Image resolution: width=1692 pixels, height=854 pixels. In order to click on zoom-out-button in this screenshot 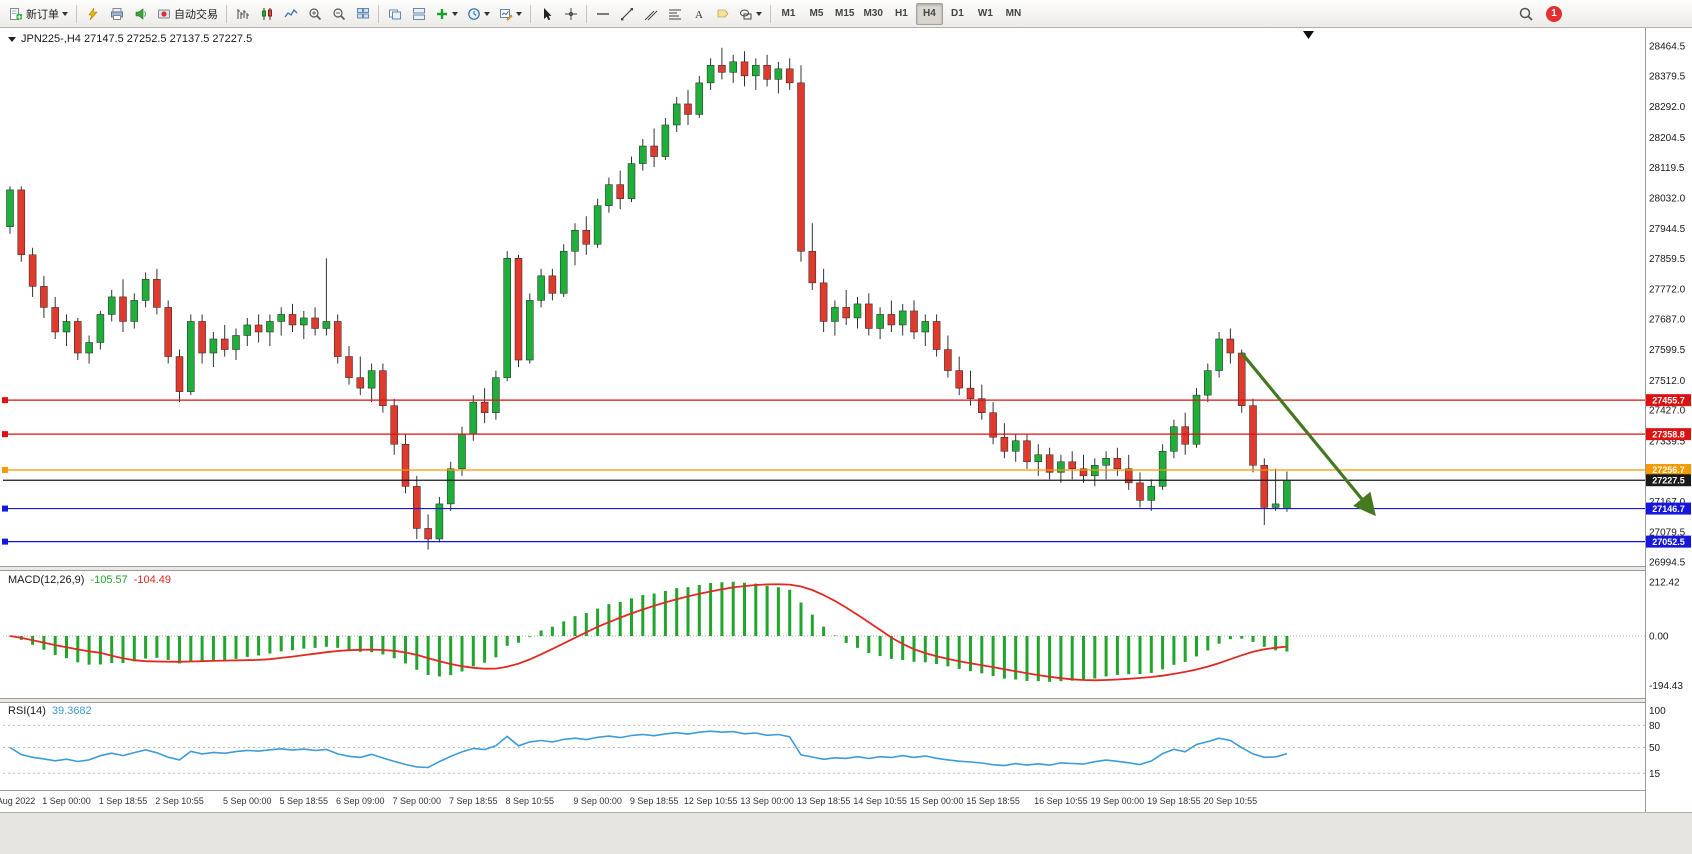, I will do `click(338, 14)`.